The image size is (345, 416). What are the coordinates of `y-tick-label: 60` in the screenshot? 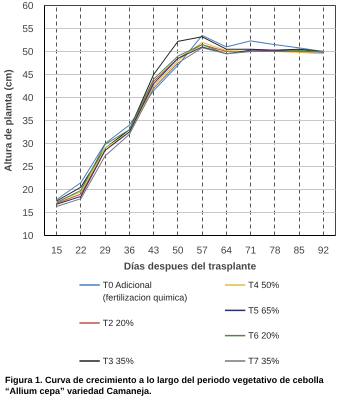 It's located at (28, 6).